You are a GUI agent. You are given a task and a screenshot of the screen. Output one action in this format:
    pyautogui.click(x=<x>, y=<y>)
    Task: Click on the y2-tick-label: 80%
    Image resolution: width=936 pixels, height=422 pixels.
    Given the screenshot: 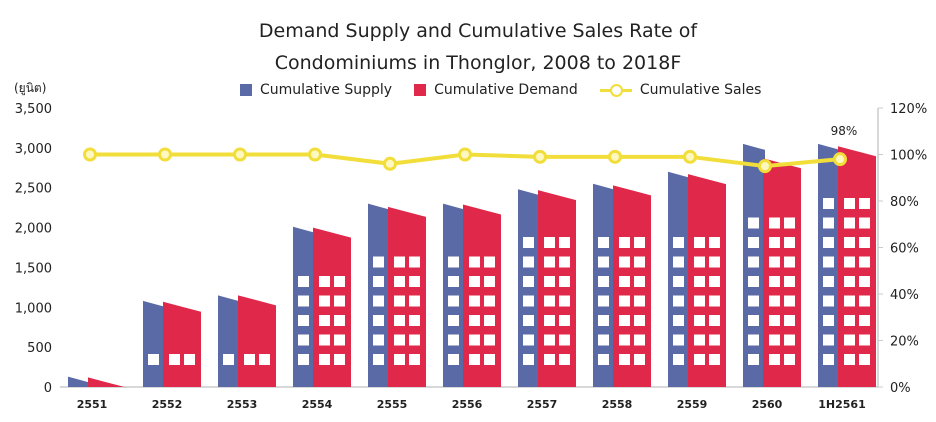 What is the action you would take?
    pyautogui.click(x=904, y=202)
    